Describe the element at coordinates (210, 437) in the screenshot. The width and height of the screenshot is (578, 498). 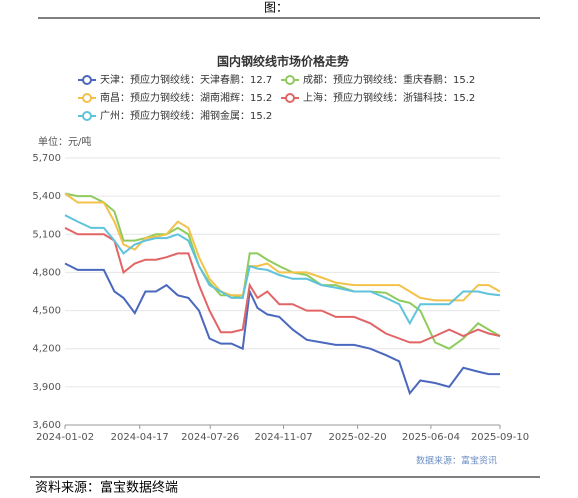
I see `x-tick-label: 2024-07-26` at that location.